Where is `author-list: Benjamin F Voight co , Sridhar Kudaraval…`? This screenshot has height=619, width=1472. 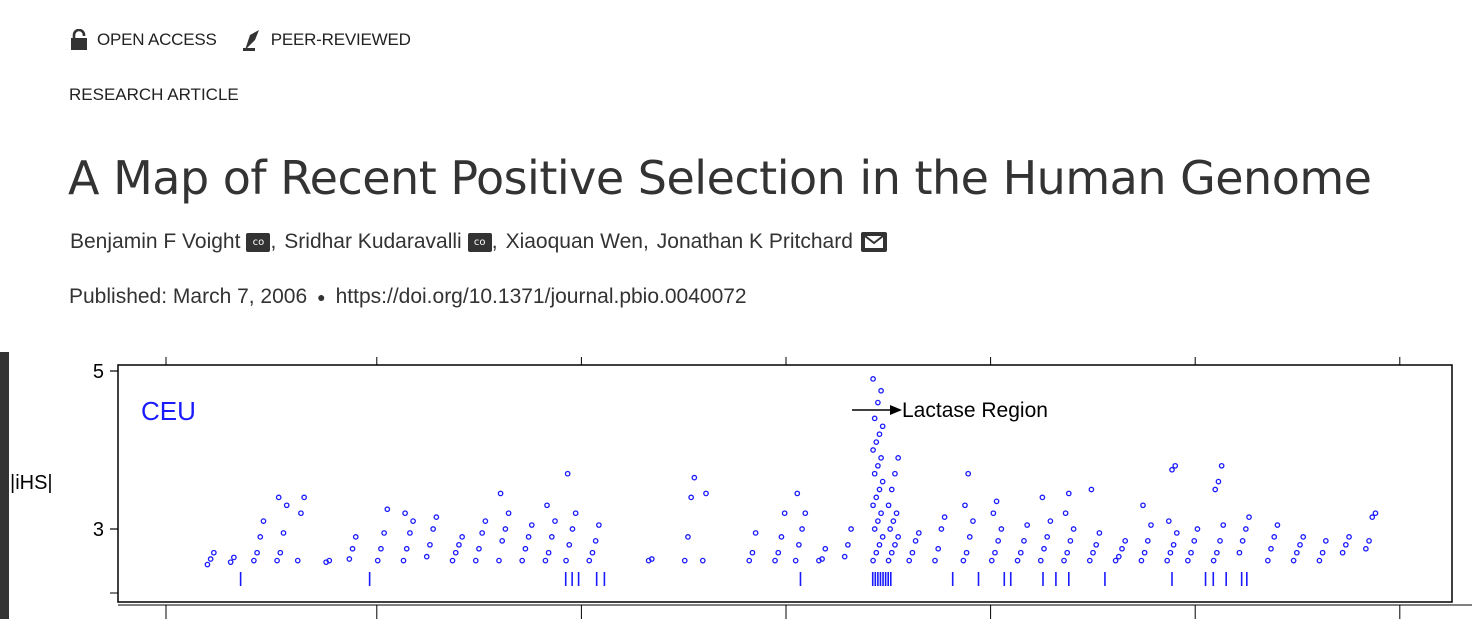 author-list: Benjamin F Voight co , Sridhar Kudaraval… is located at coordinates (478, 242).